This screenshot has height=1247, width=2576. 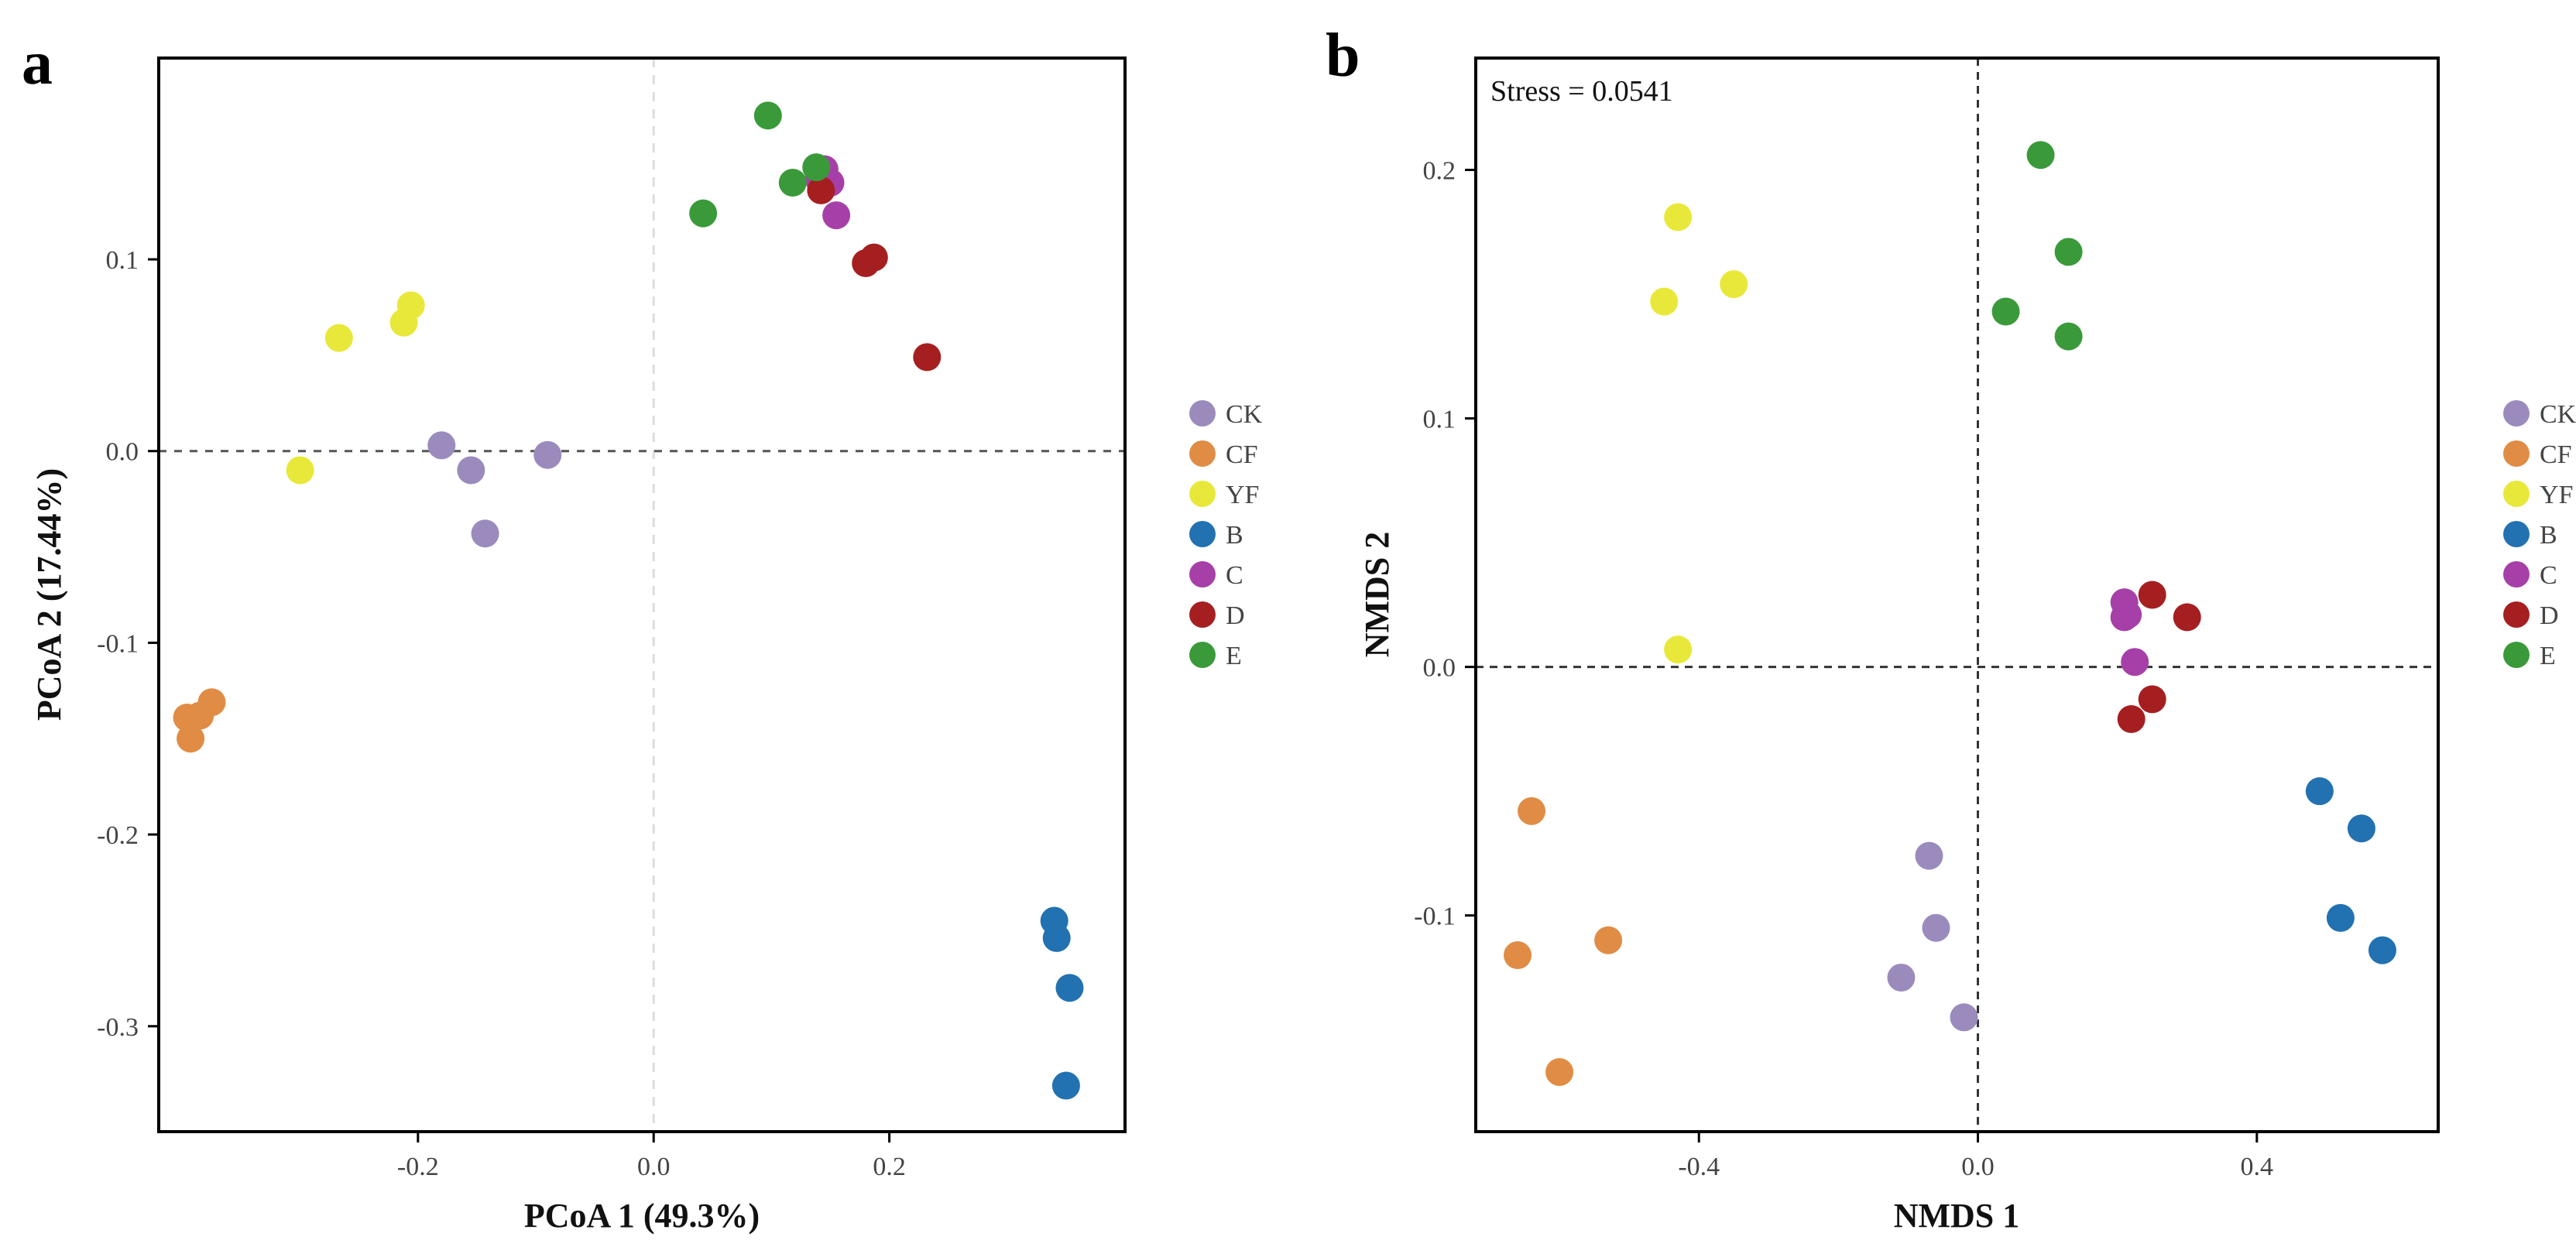 I want to click on panel-b-x-tick-label: -0.4, so click(x=1699, y=1167).